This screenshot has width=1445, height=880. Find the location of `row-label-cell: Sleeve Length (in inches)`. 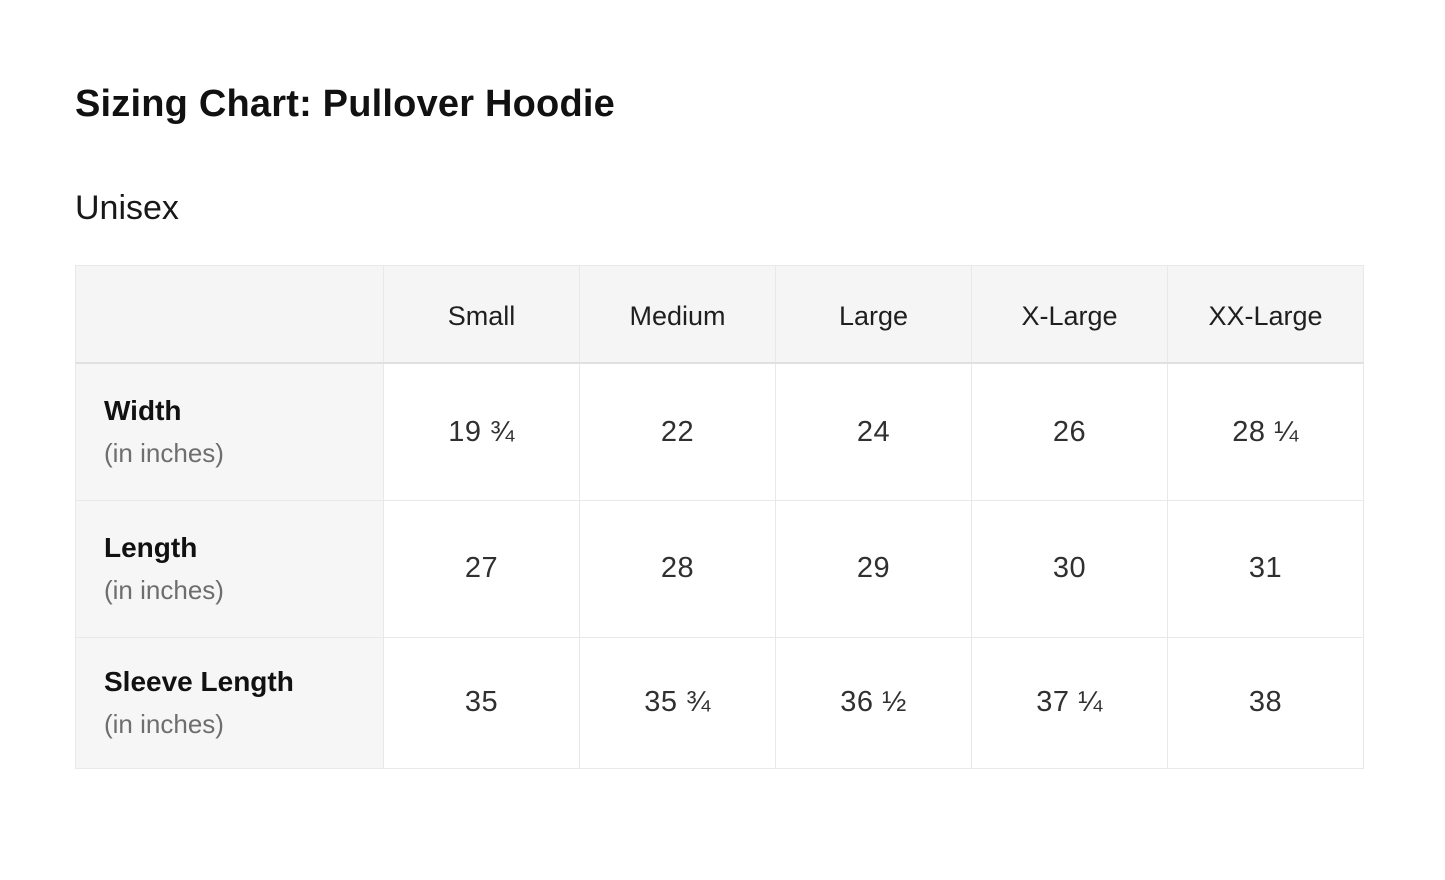

row-label-cell: Sleeve Length (in inches) is located at coordinates (229, 702).